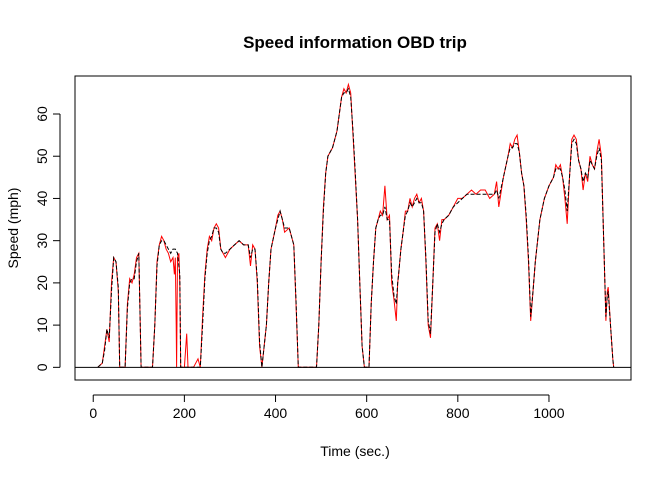 Image resolution: width=672 pixels, height=480 pixels. What do you see at coordinates (42, 283) in the screenshot?
I see `y-tick-label: 20` at bounding box center [42, 283].